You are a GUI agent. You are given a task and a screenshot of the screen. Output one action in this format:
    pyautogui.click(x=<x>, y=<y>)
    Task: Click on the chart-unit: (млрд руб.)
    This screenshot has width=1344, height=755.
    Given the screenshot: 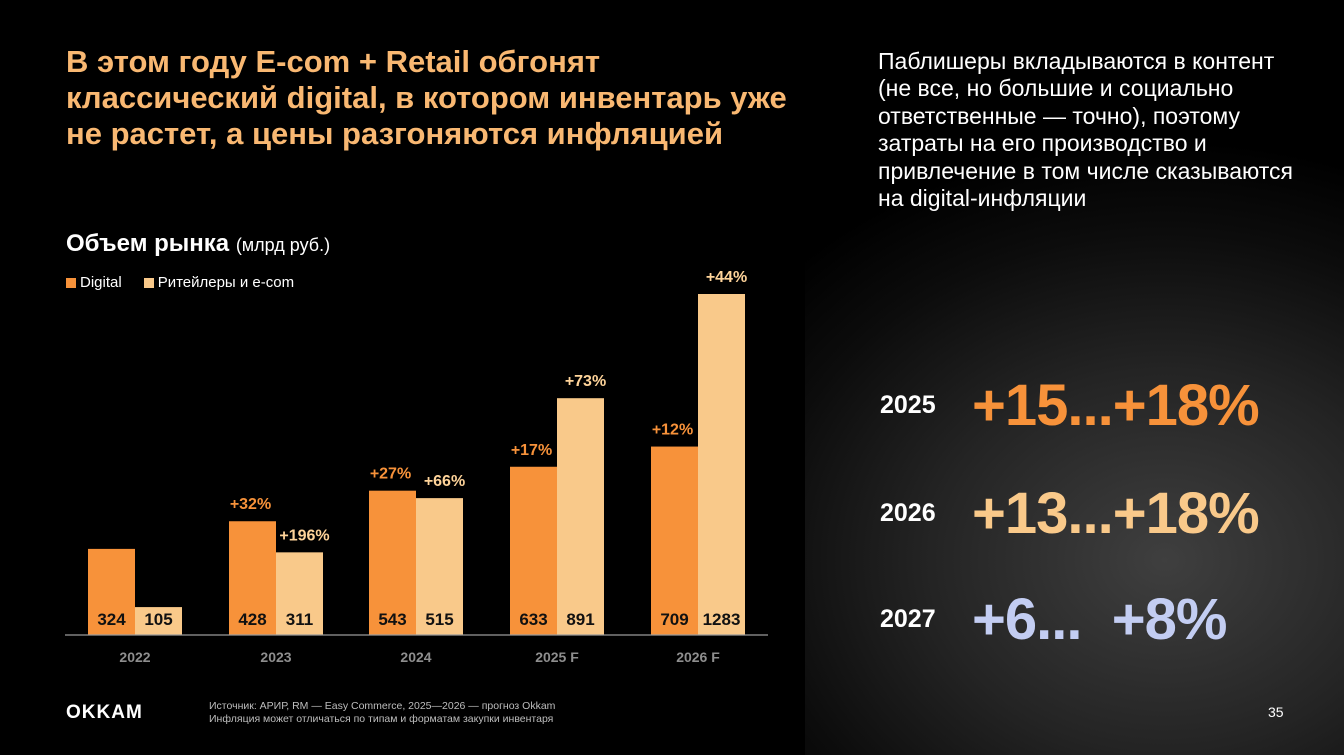 What is the action you would take?
    pyautogui.click(x=283, y=245)
    